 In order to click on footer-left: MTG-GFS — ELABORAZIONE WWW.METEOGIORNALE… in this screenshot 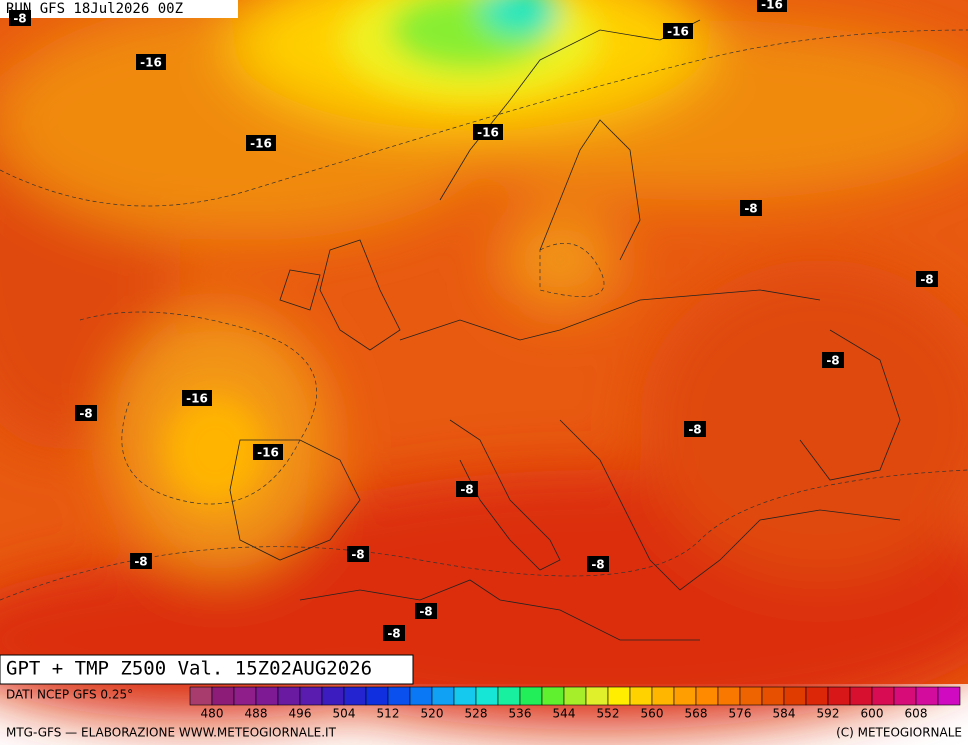, I will do `click(171, 733)`.